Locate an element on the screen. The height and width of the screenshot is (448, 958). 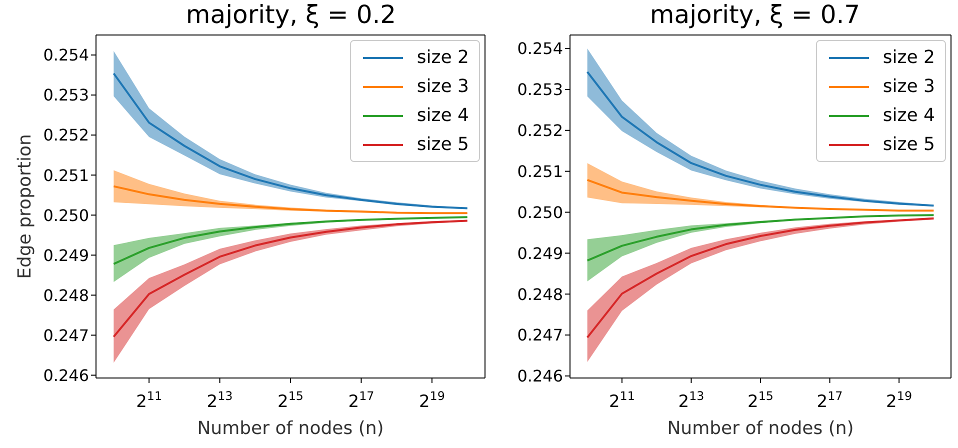
chart-title: majority, ξ = 0.7 is located at coordinates (755, 15).